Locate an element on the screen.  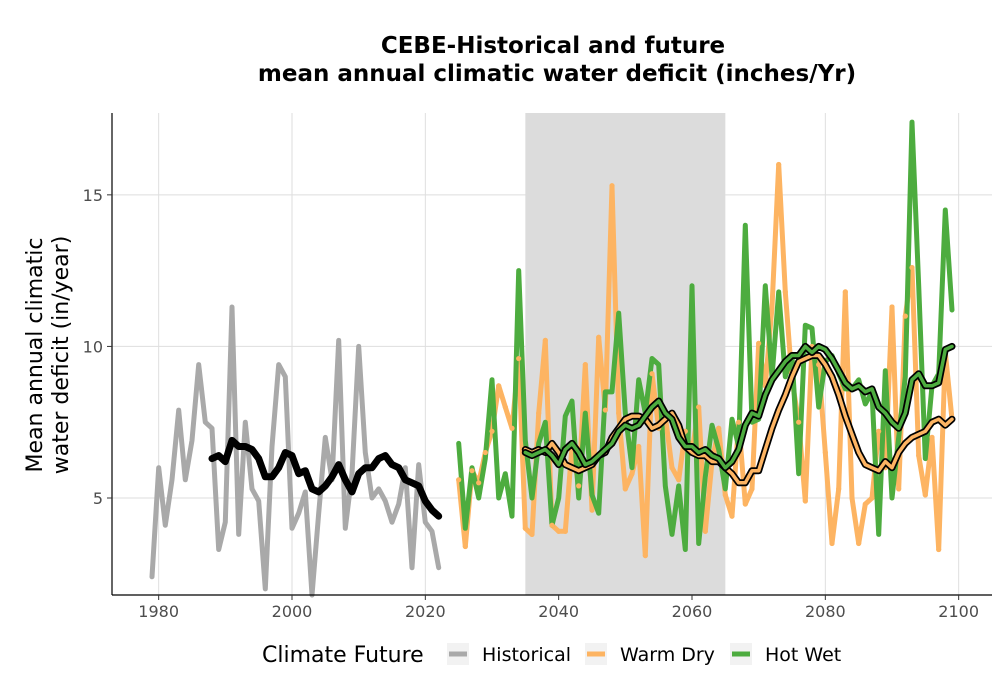
x-axis-ticks: 1980 2000 2020 2040 2060 2080 2100 is located at coordinates (558, 608).